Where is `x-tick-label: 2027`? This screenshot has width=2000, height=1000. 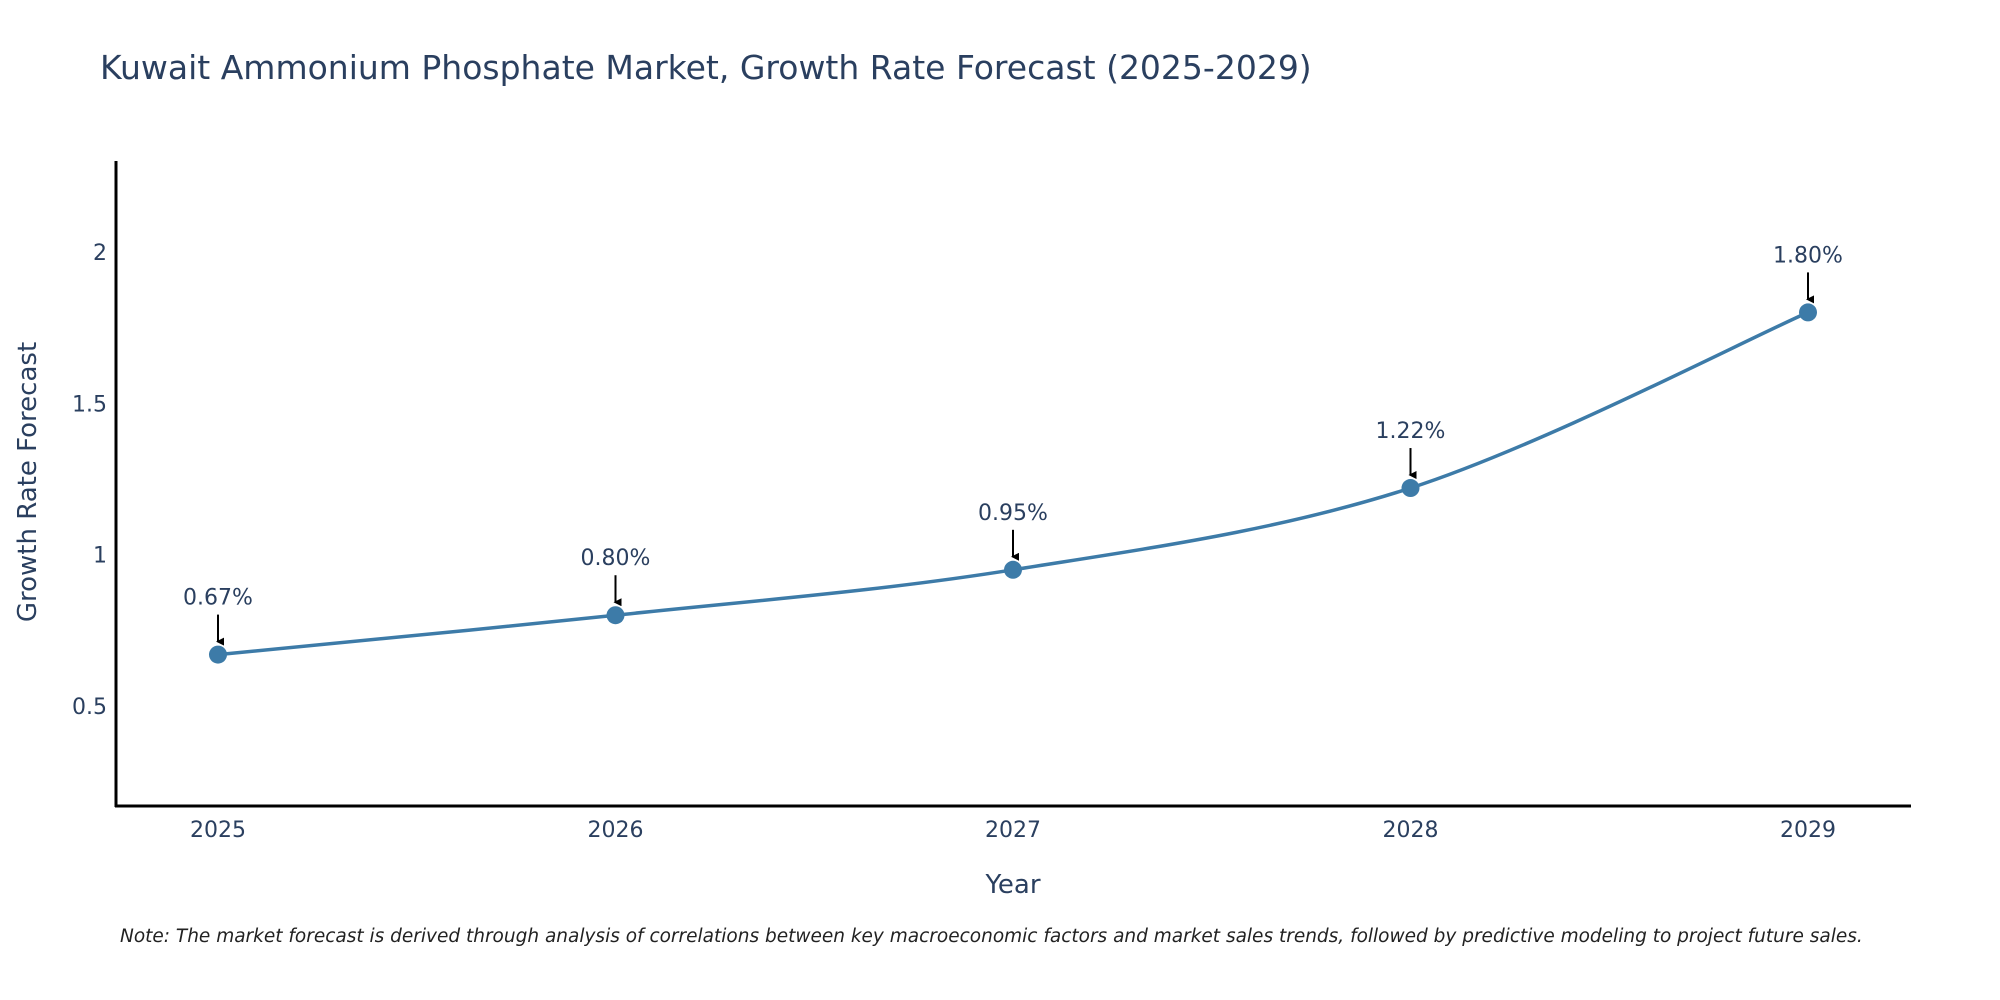
x-tick-label: 2027 is located at coordinates (1013, 830).